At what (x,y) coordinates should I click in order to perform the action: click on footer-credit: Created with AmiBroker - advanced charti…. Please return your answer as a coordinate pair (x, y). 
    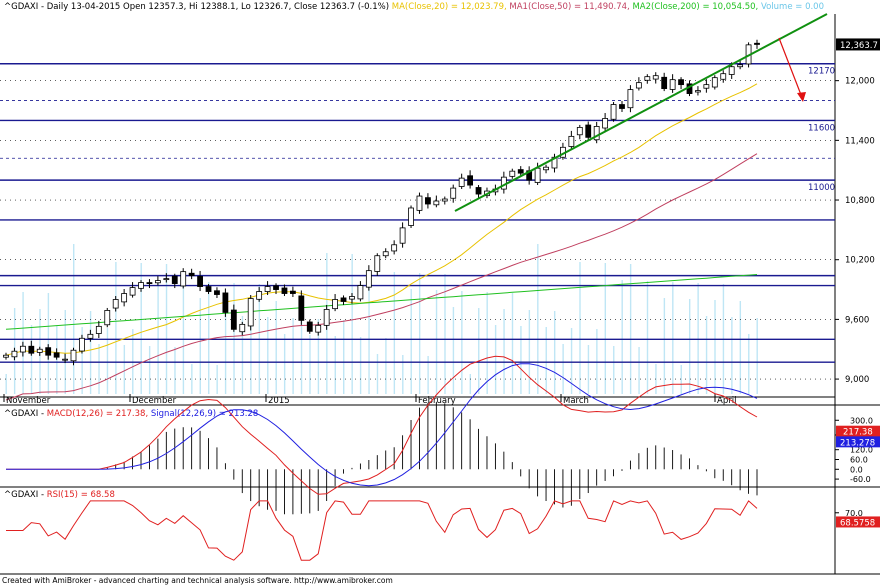
    Looking at the image, I should click on (197, 580).